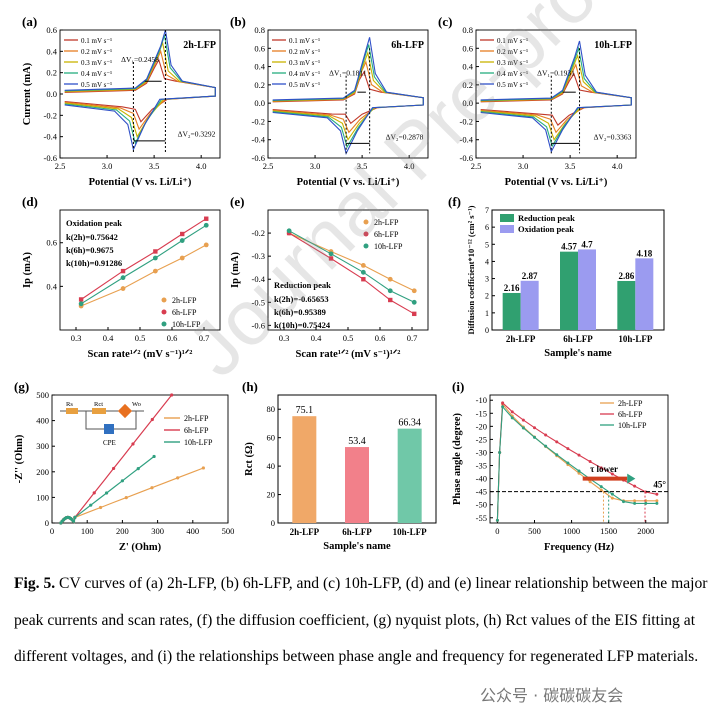  I want to click on scatter-e-xtick-label: 0.3, so click(284, 338).